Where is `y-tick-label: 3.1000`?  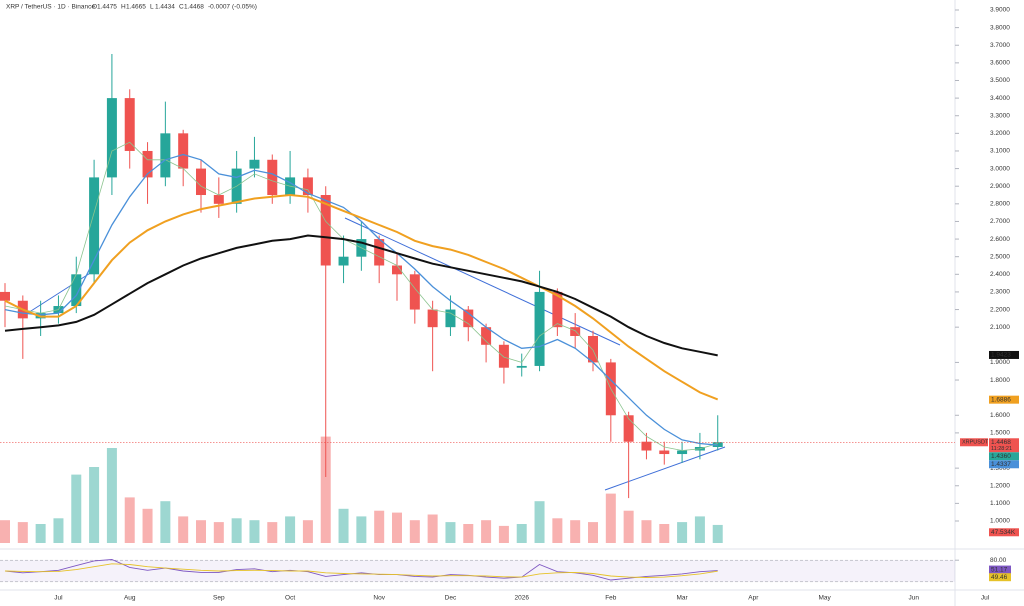 y-tick-label: 3.1000 is located at coordinates (1000, 151).